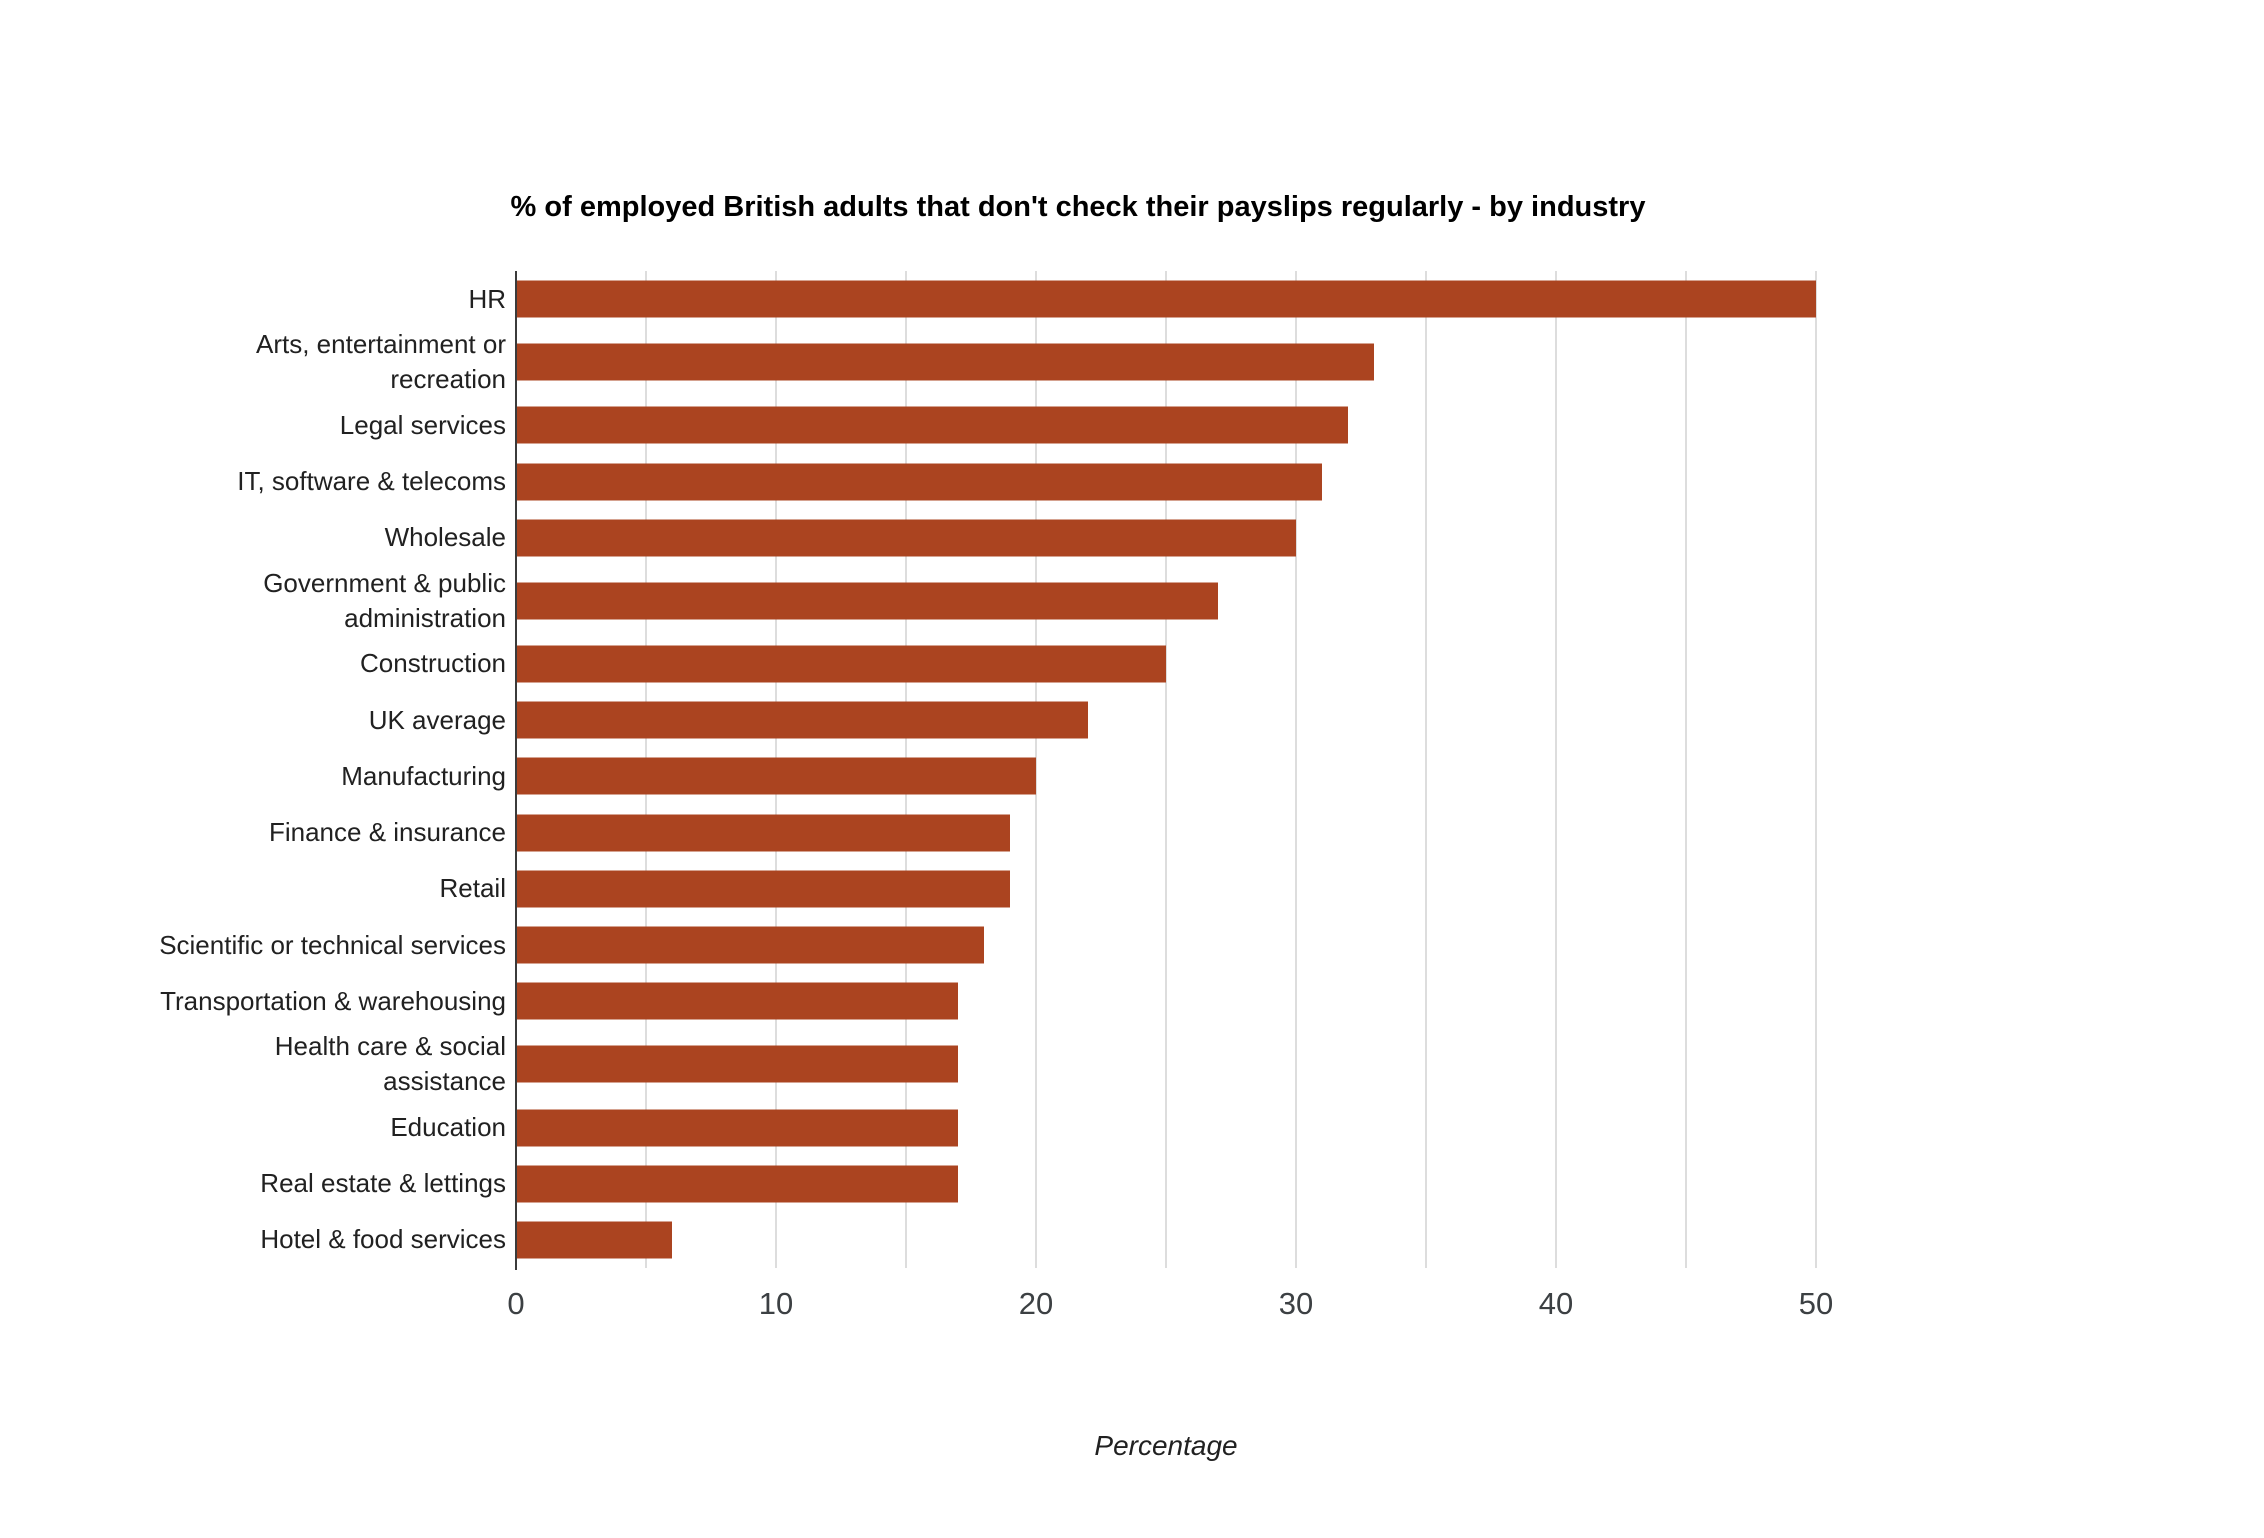 The height and width of the screenshot is (1538, 2264). I want to click on x-tick-label: 40, so click(1556, 1303).